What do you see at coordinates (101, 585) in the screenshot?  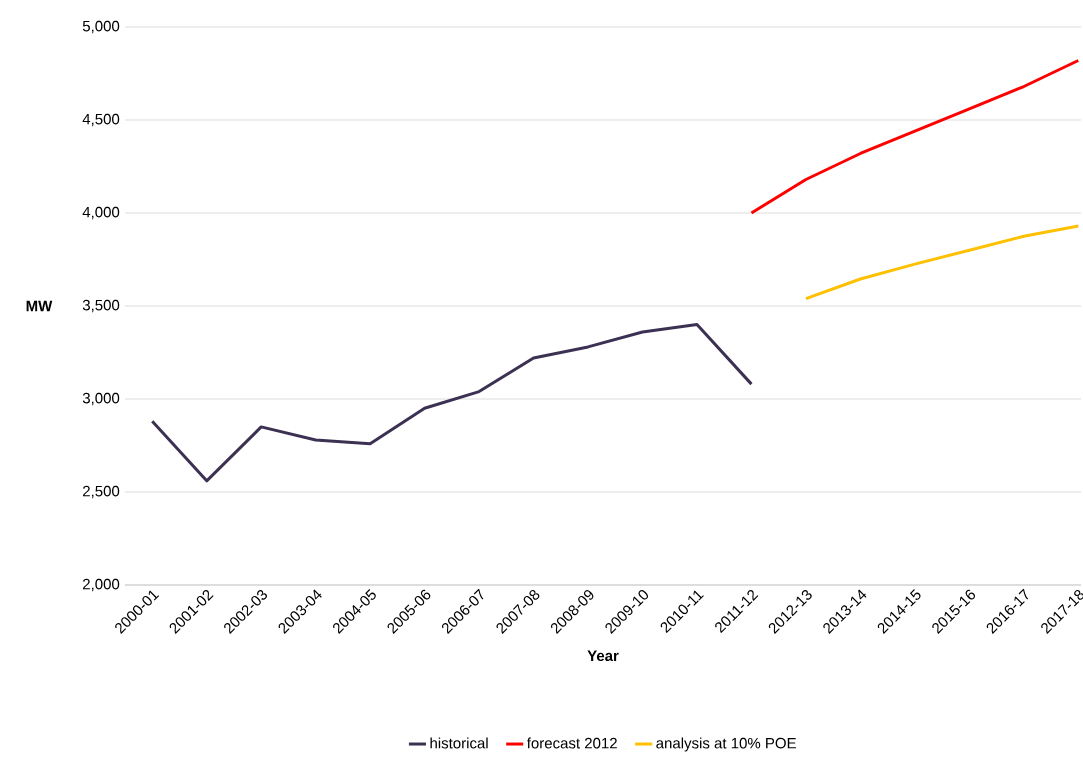 I see `y-tick-label: 2,000` at bounding box center [101, 585].